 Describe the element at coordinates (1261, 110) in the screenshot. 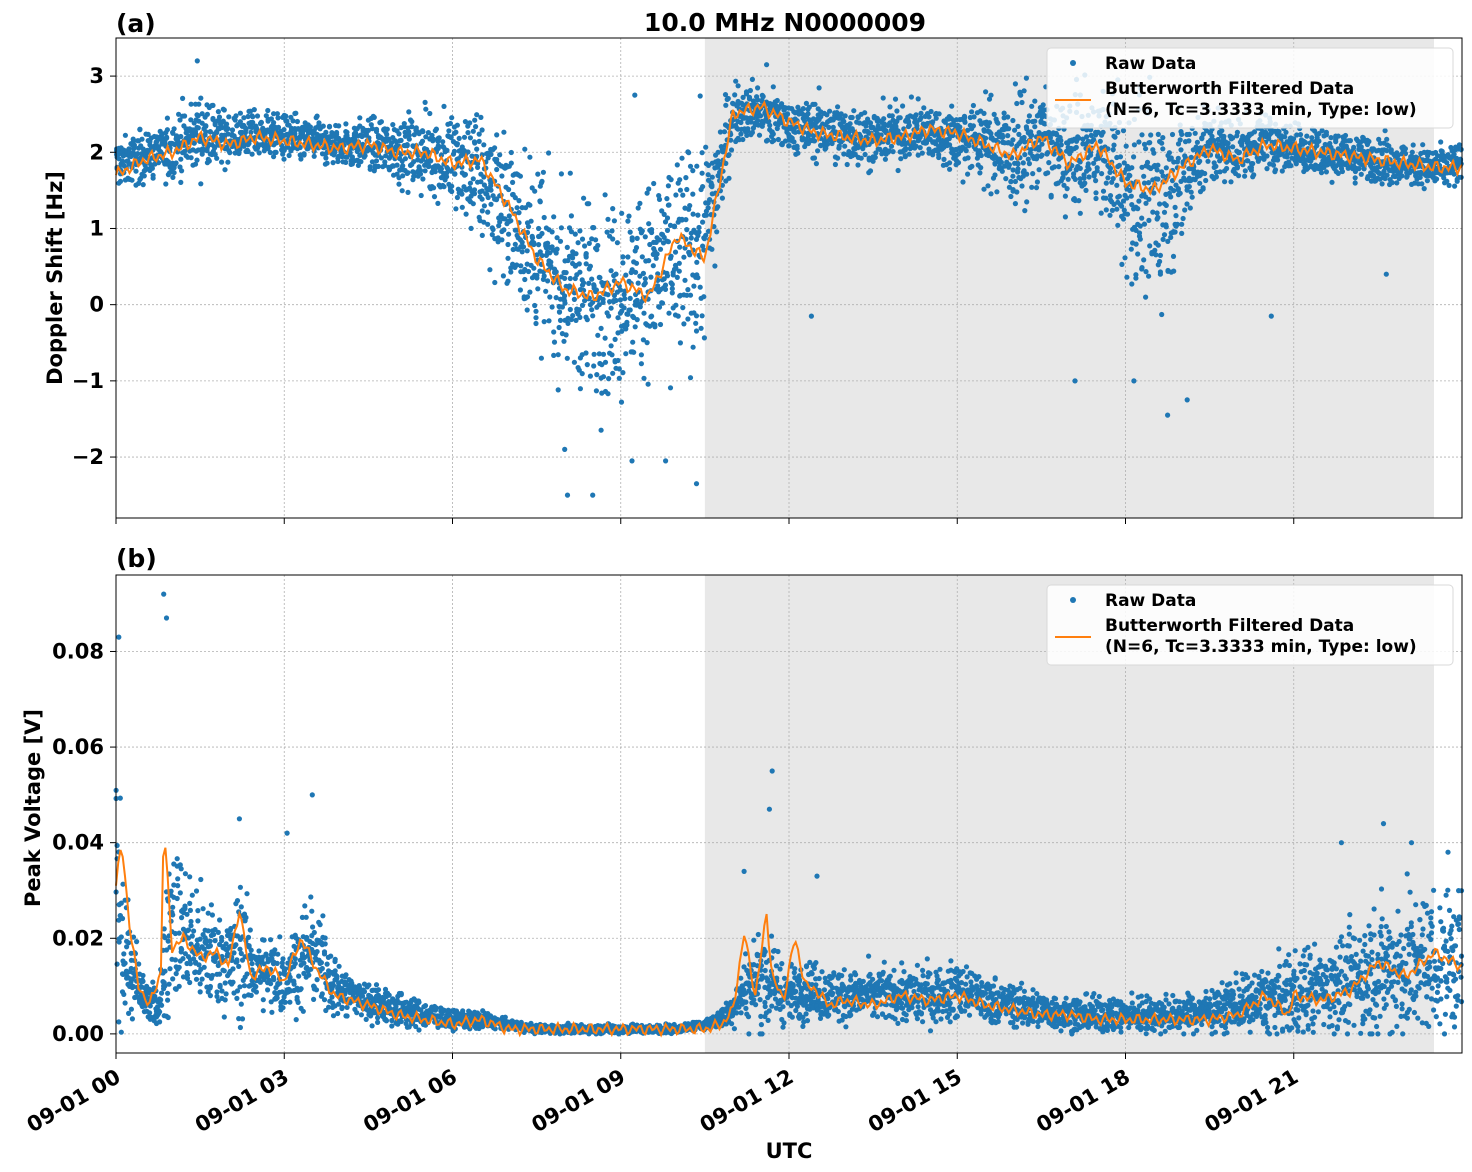

I see `legend-filtered-params: (N=6, Tc=3.3333 min, Type: low)` at that location.